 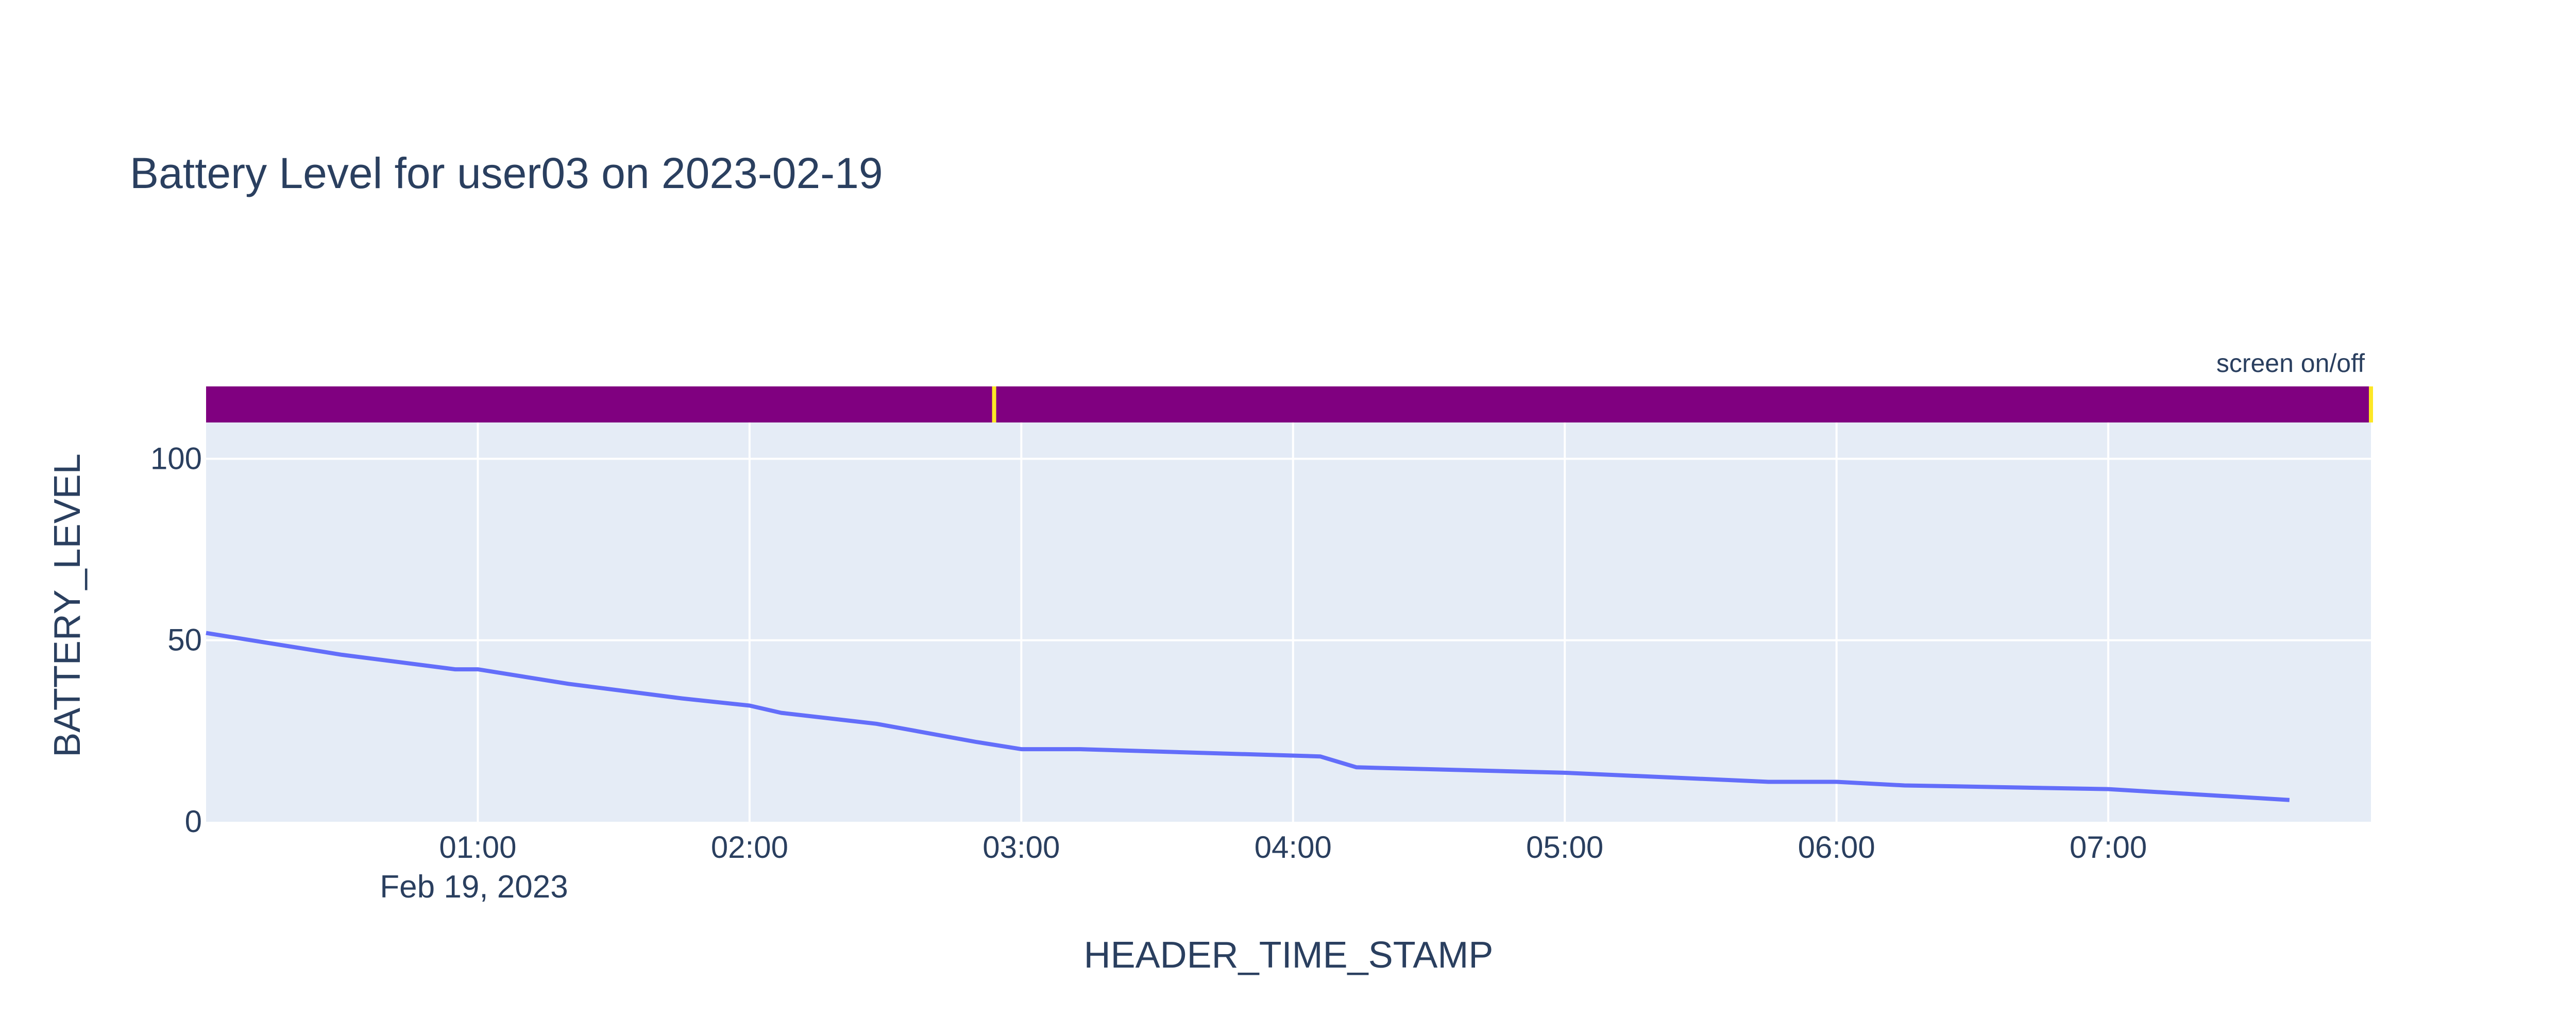 What do you see at coordinates (176, 459) in the screenshot?
I see `y-tick-label: 100` at bounding box center [176, 459].